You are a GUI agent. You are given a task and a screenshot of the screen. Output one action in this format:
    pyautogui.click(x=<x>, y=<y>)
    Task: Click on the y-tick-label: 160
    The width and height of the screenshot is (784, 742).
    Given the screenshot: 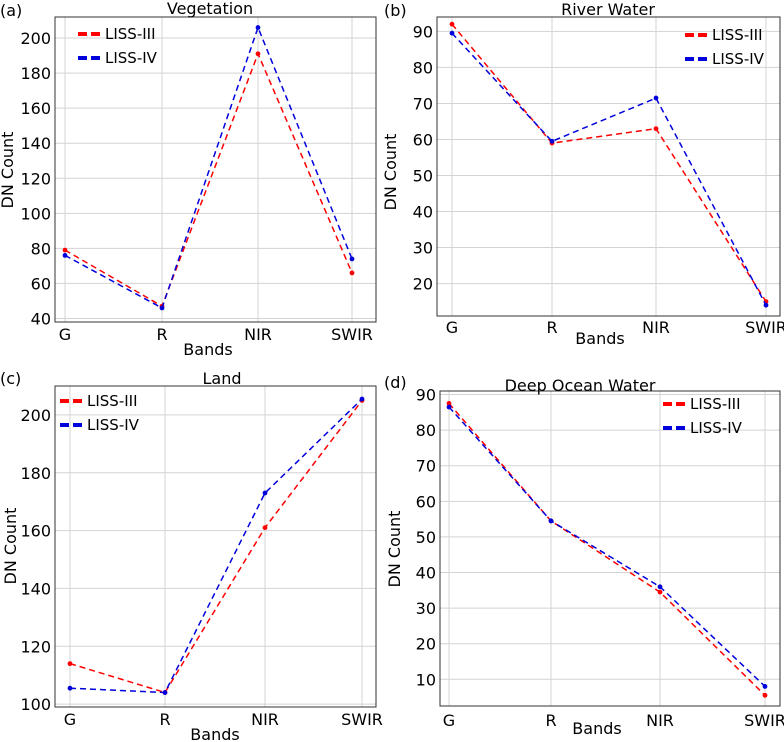 What is the action you would take?
    pyautogui.click(x=35, y=108)
    